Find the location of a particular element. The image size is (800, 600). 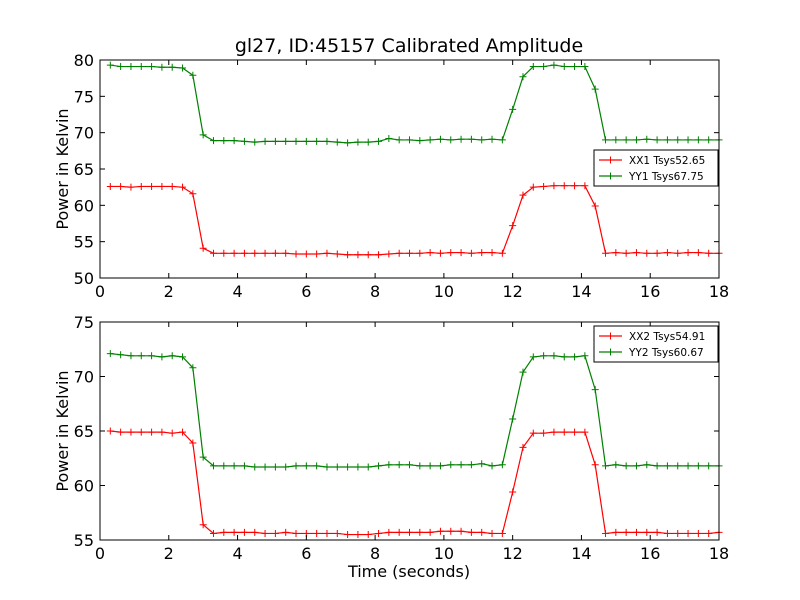

x-tick-label: 18 is located at coordinates (719, 291).